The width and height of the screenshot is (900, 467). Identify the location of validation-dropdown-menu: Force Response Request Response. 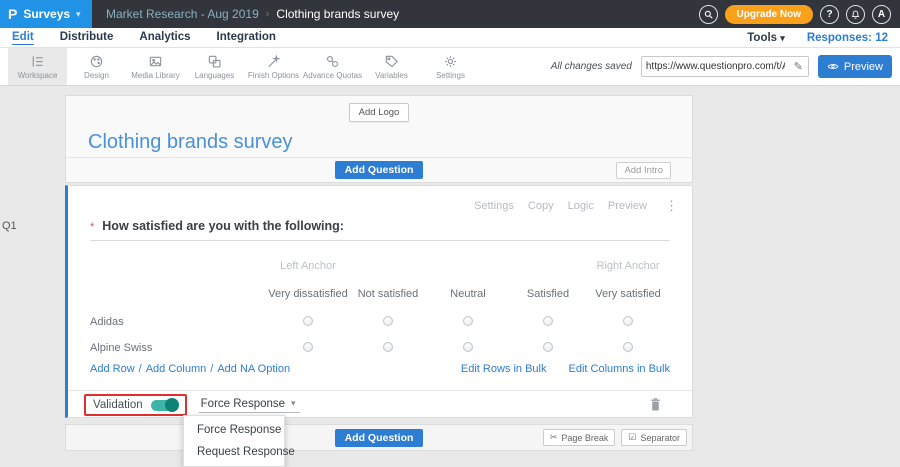
(239, 441).